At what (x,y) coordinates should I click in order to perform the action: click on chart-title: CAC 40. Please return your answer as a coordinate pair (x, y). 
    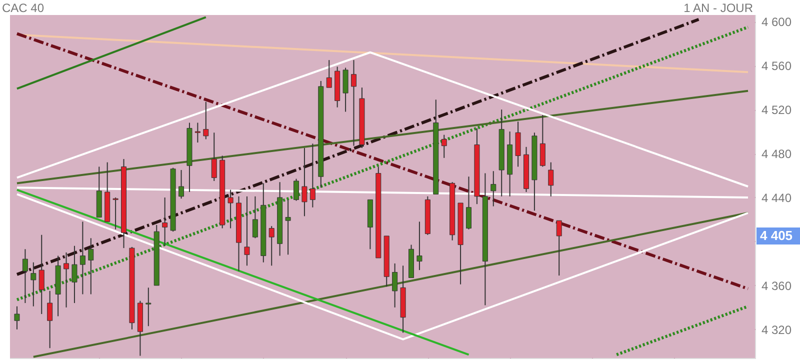
    Looking at the image, I should click on (23, 8).